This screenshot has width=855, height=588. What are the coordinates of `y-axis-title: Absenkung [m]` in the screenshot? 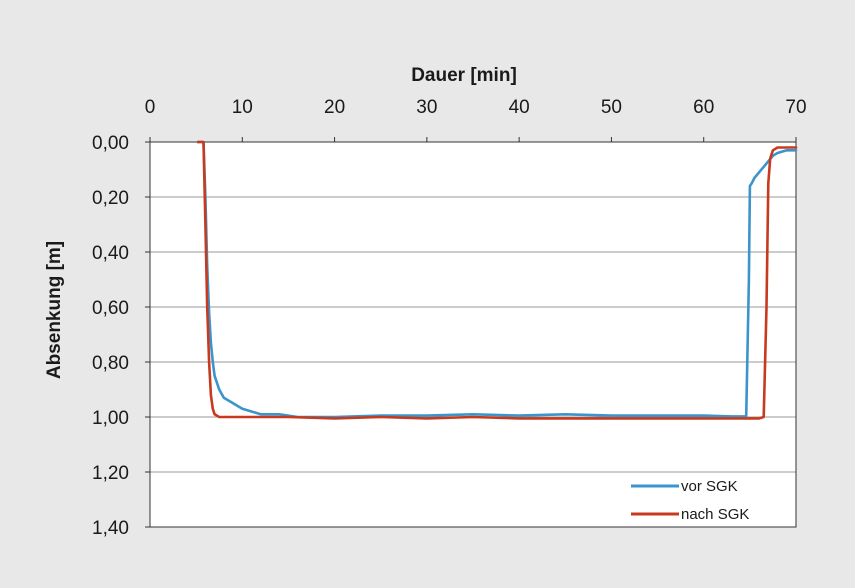 It's located at (54, 310).